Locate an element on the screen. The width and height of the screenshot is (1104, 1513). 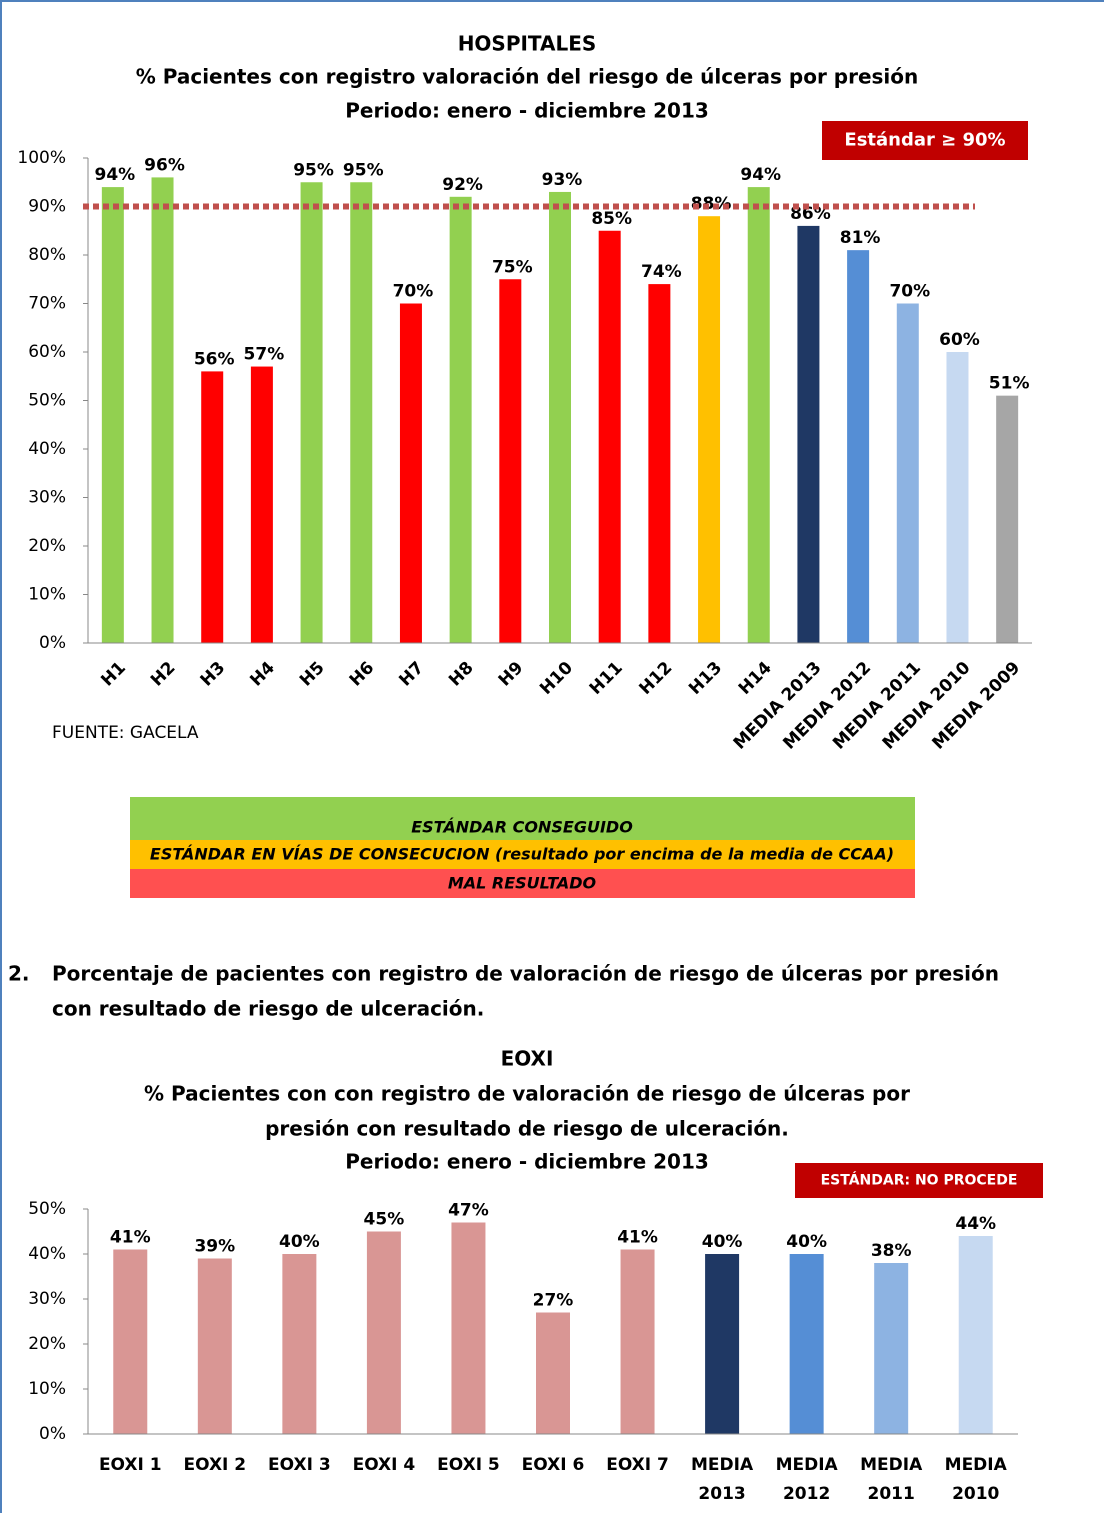
annotation: Estándar ≥ 90% is located at coordinates (924, 140).